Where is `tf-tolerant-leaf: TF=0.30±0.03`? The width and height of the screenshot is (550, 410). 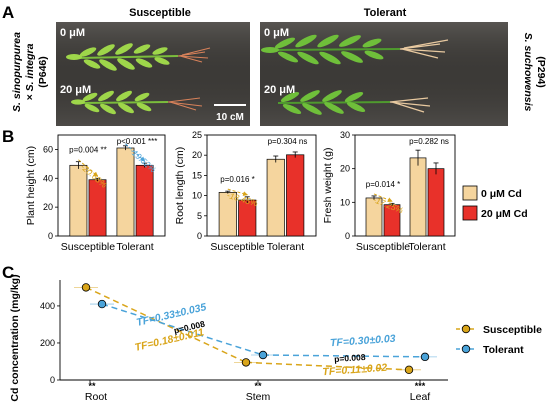 tf-tolerant-leaf: TF=0.30±0.03 is located at coordinates (363, 341).